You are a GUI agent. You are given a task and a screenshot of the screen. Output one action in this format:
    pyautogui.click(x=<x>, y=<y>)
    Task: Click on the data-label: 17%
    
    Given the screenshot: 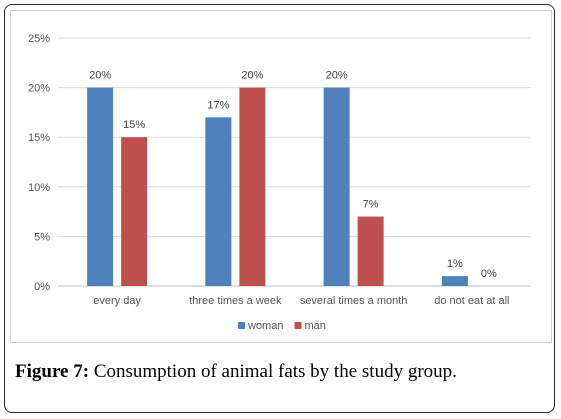 What is the action you would take?
    pyautogui.click(x=218, y=105)
    